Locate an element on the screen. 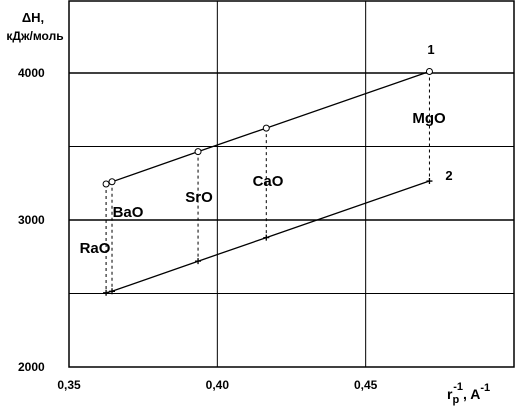 This screenshot has width=515, height=407. y-tick-label: 4000 is located at coordinates (31, 73).